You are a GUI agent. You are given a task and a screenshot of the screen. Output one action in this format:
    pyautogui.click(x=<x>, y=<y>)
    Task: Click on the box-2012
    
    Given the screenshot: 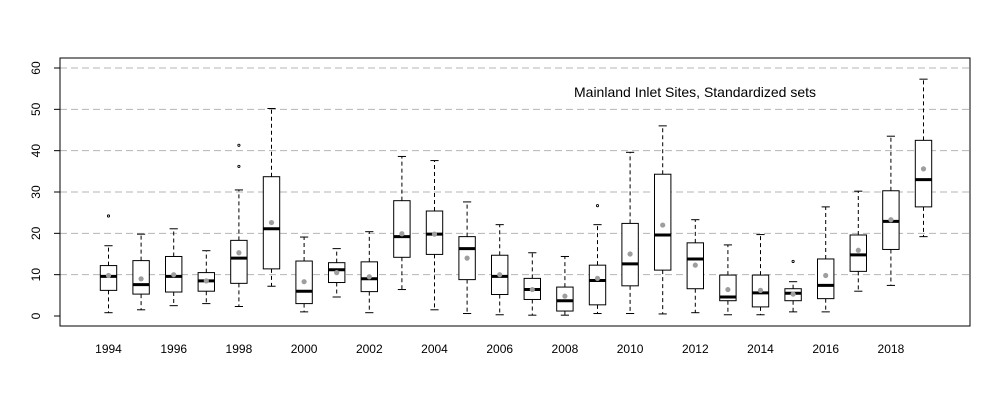 What is the action you would take?
    pyautogui.click(x=695, y=266)
    